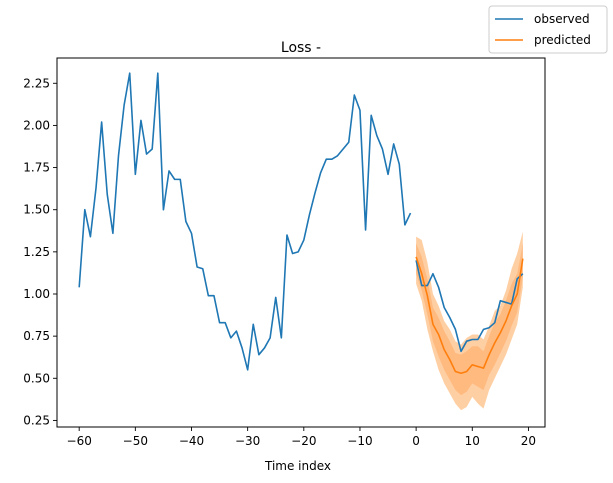 This screenshot has height=483, width=613. I want to click on prediction-bands, so click(469, 321).